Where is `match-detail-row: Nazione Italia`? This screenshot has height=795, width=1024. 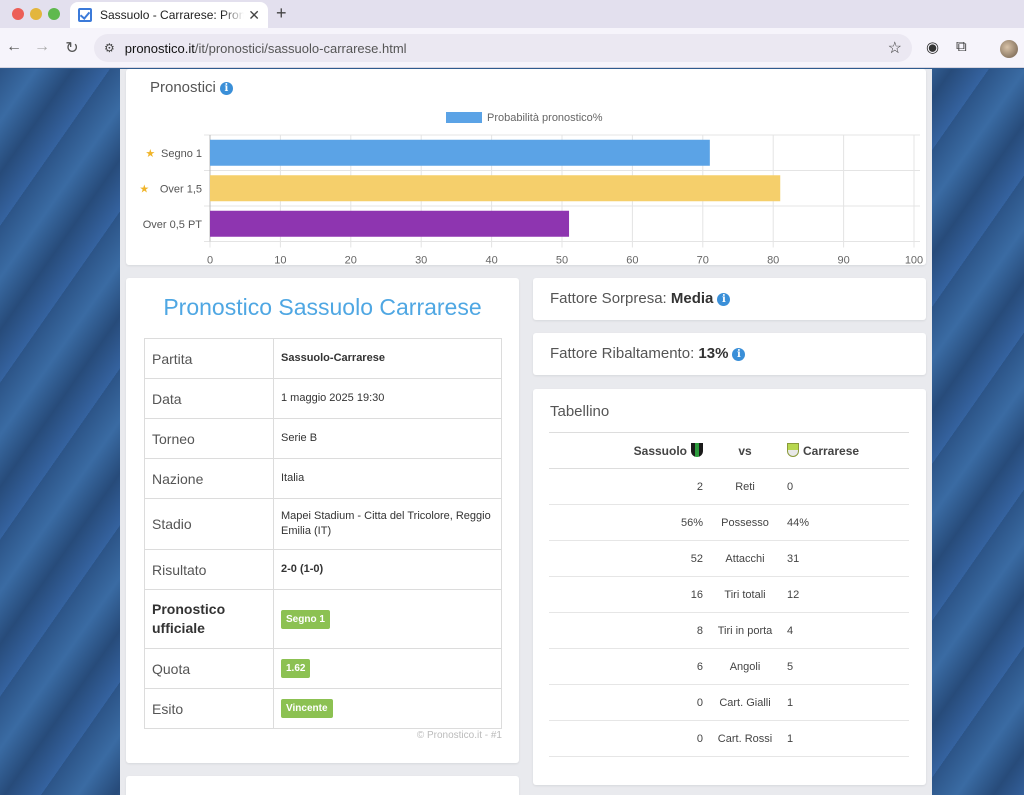 match-detail-row: Nazione Italia is located at coordinates (323, 478).